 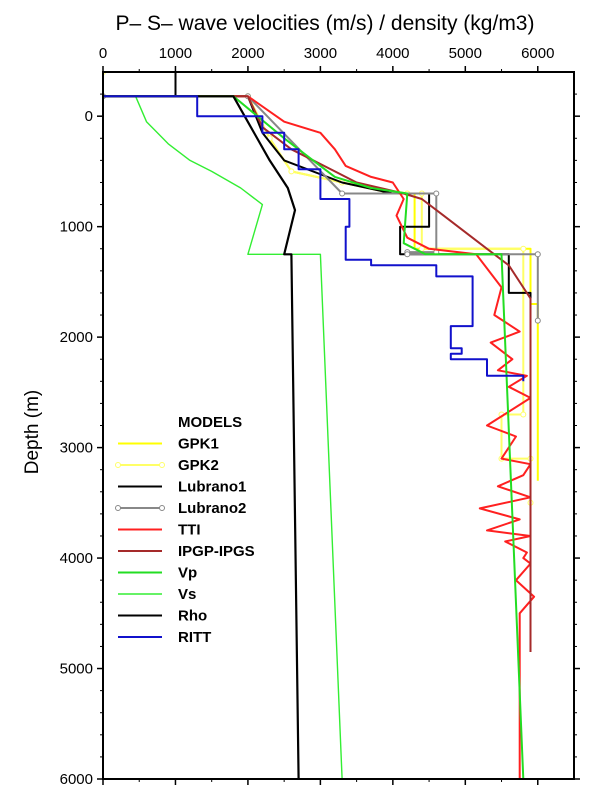 What do you see at coordinates (187, 573) in the screenshot?
I see `legend-label-vp: Vp` at bounding box center [187, 573].